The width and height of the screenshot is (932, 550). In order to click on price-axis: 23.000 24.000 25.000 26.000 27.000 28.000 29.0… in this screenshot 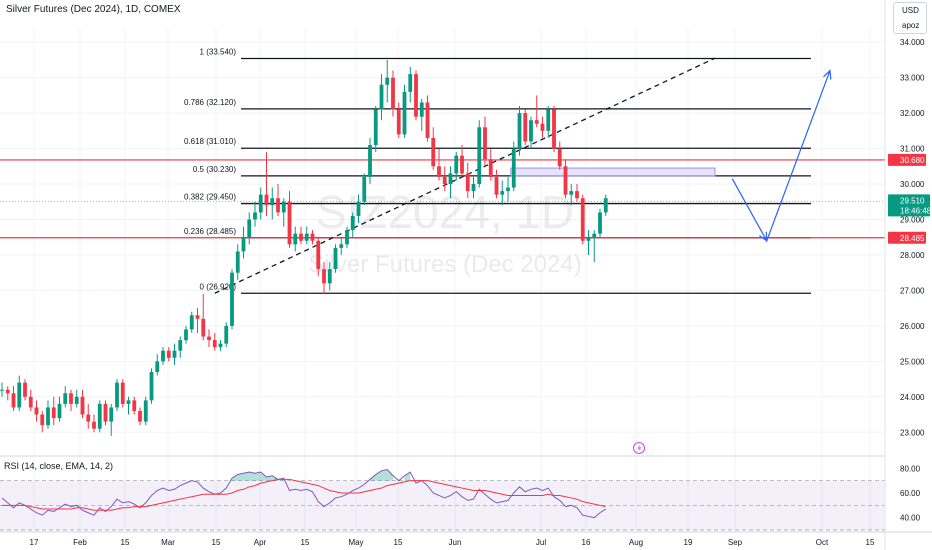, I will do `click(912, 237)`.